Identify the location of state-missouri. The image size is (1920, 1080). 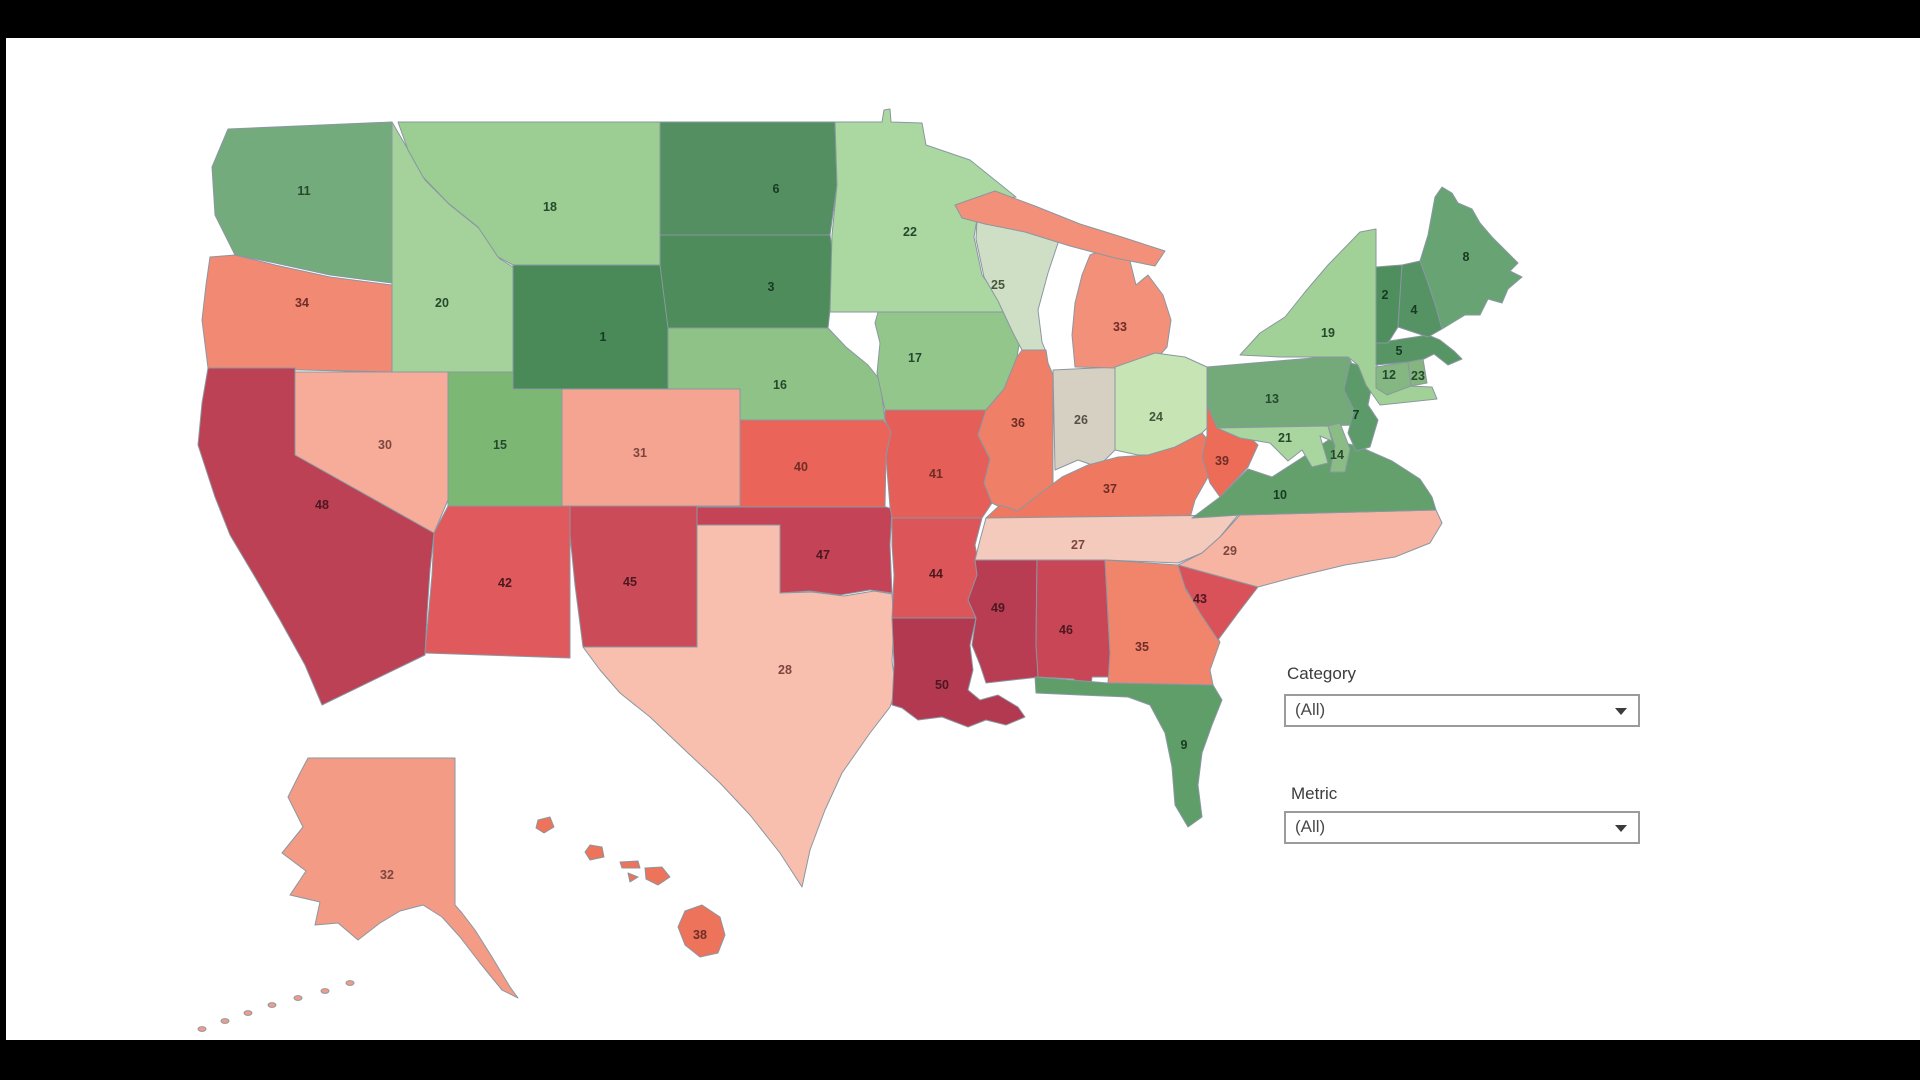
(938, 464).